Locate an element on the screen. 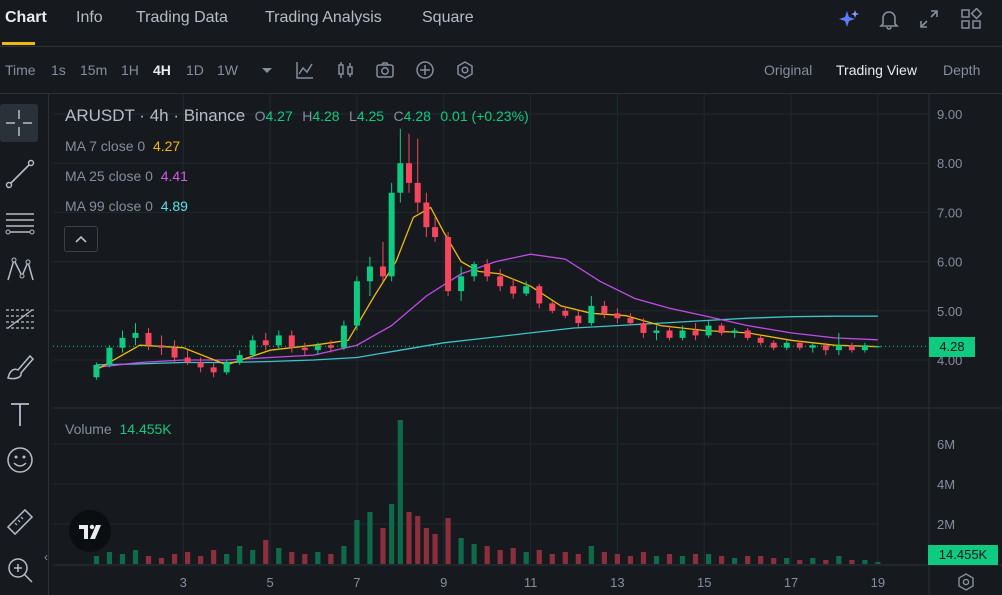 Image resolution: width=1002 pixels, height=595 pixels. layout-grid-icon is located at coordinates (971, 19).